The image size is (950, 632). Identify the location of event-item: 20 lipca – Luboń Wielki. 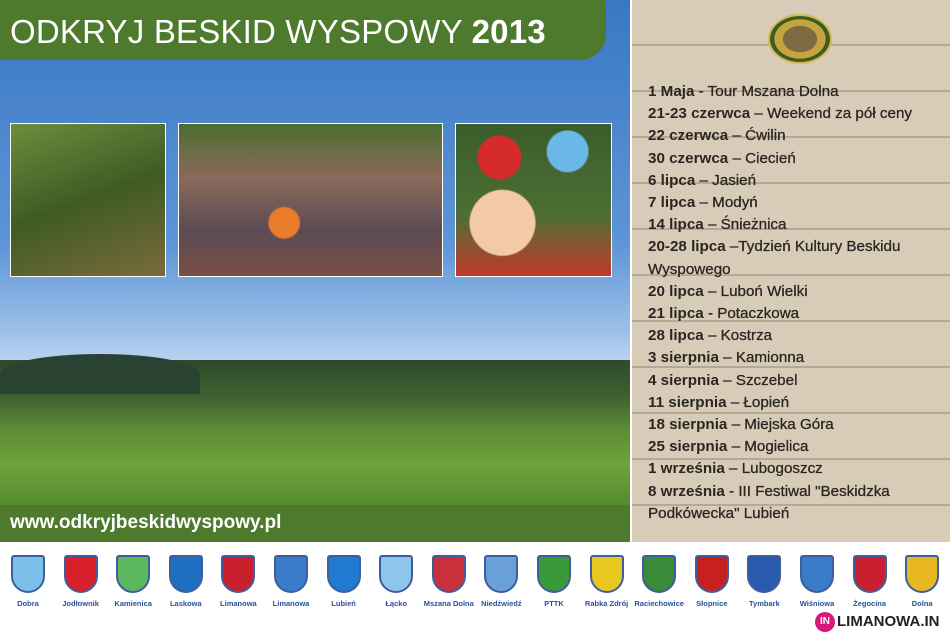
(799, 292).